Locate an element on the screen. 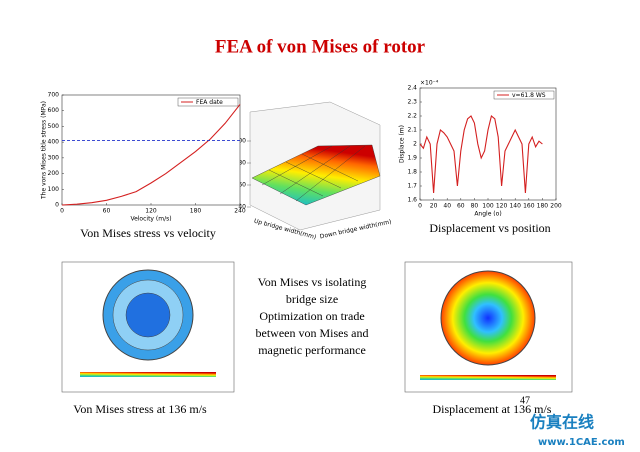 This screenshot has width=640, height=452. x-tick-label: 140 is located at coordinates (515, 206).